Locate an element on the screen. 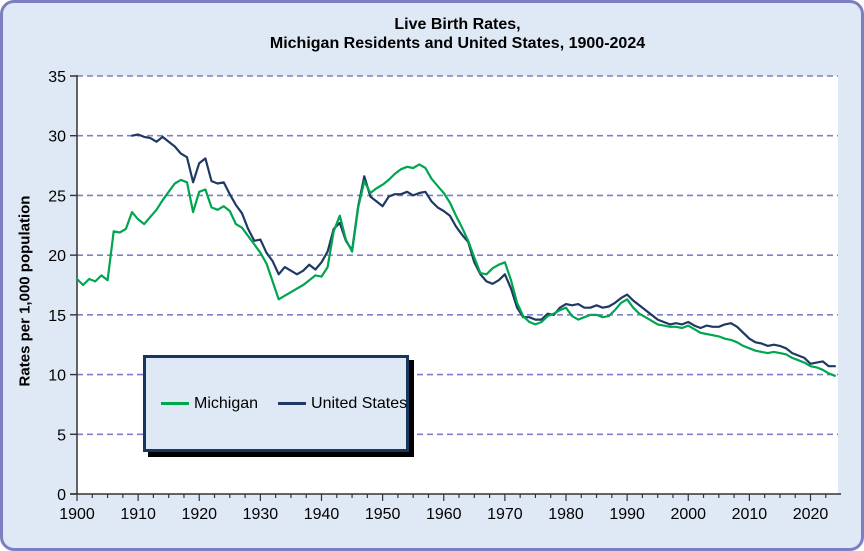  x-tick-label: 1920 is located at coordinates (199, 514).